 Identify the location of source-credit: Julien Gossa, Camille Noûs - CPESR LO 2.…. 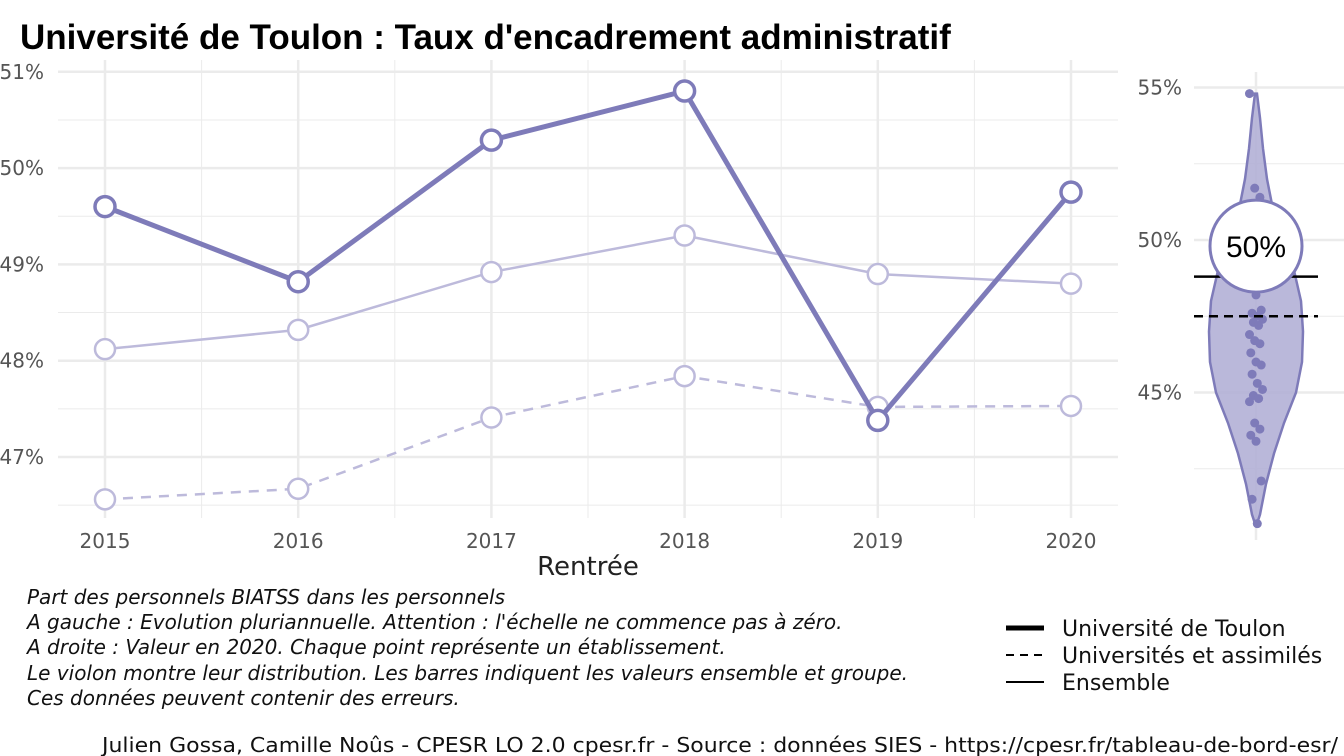
(719, 744).